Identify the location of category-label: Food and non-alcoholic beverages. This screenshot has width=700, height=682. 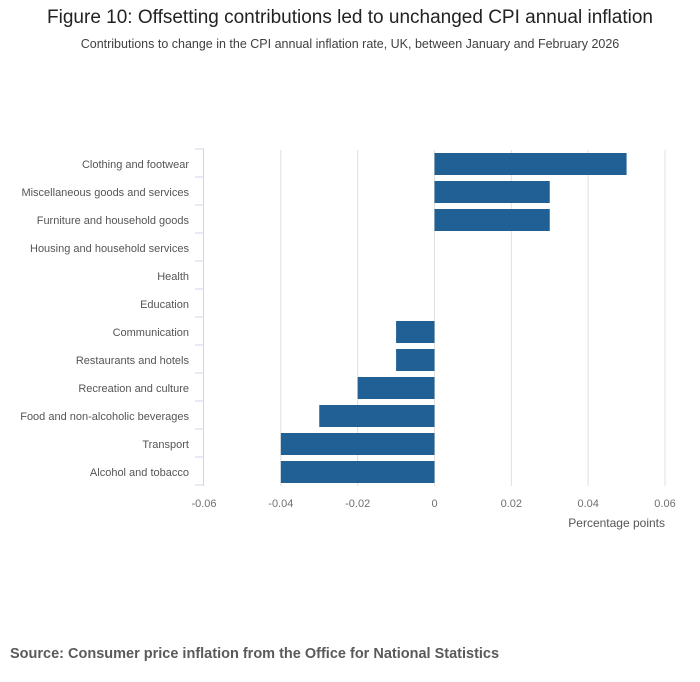
(104, 417).